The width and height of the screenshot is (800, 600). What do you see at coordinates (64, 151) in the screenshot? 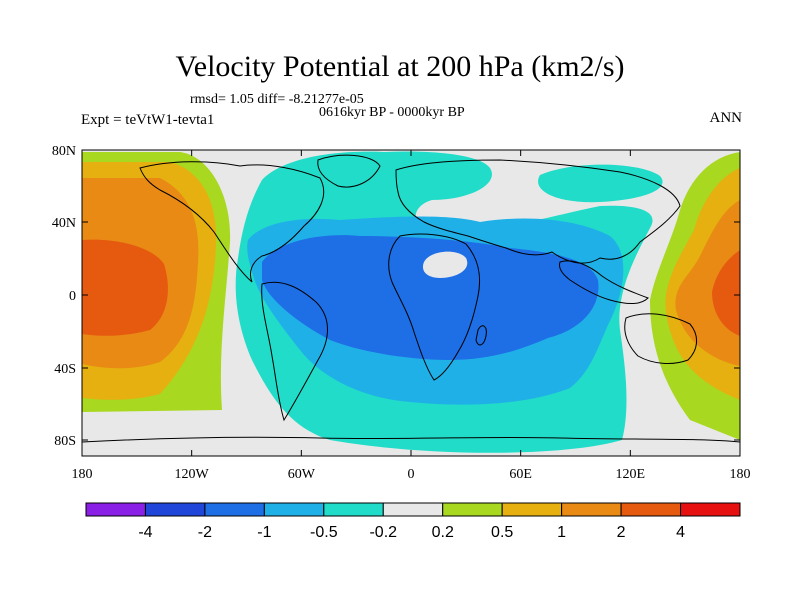
I see `lat-tick-label: 80N` at bounding box center [64, 151].